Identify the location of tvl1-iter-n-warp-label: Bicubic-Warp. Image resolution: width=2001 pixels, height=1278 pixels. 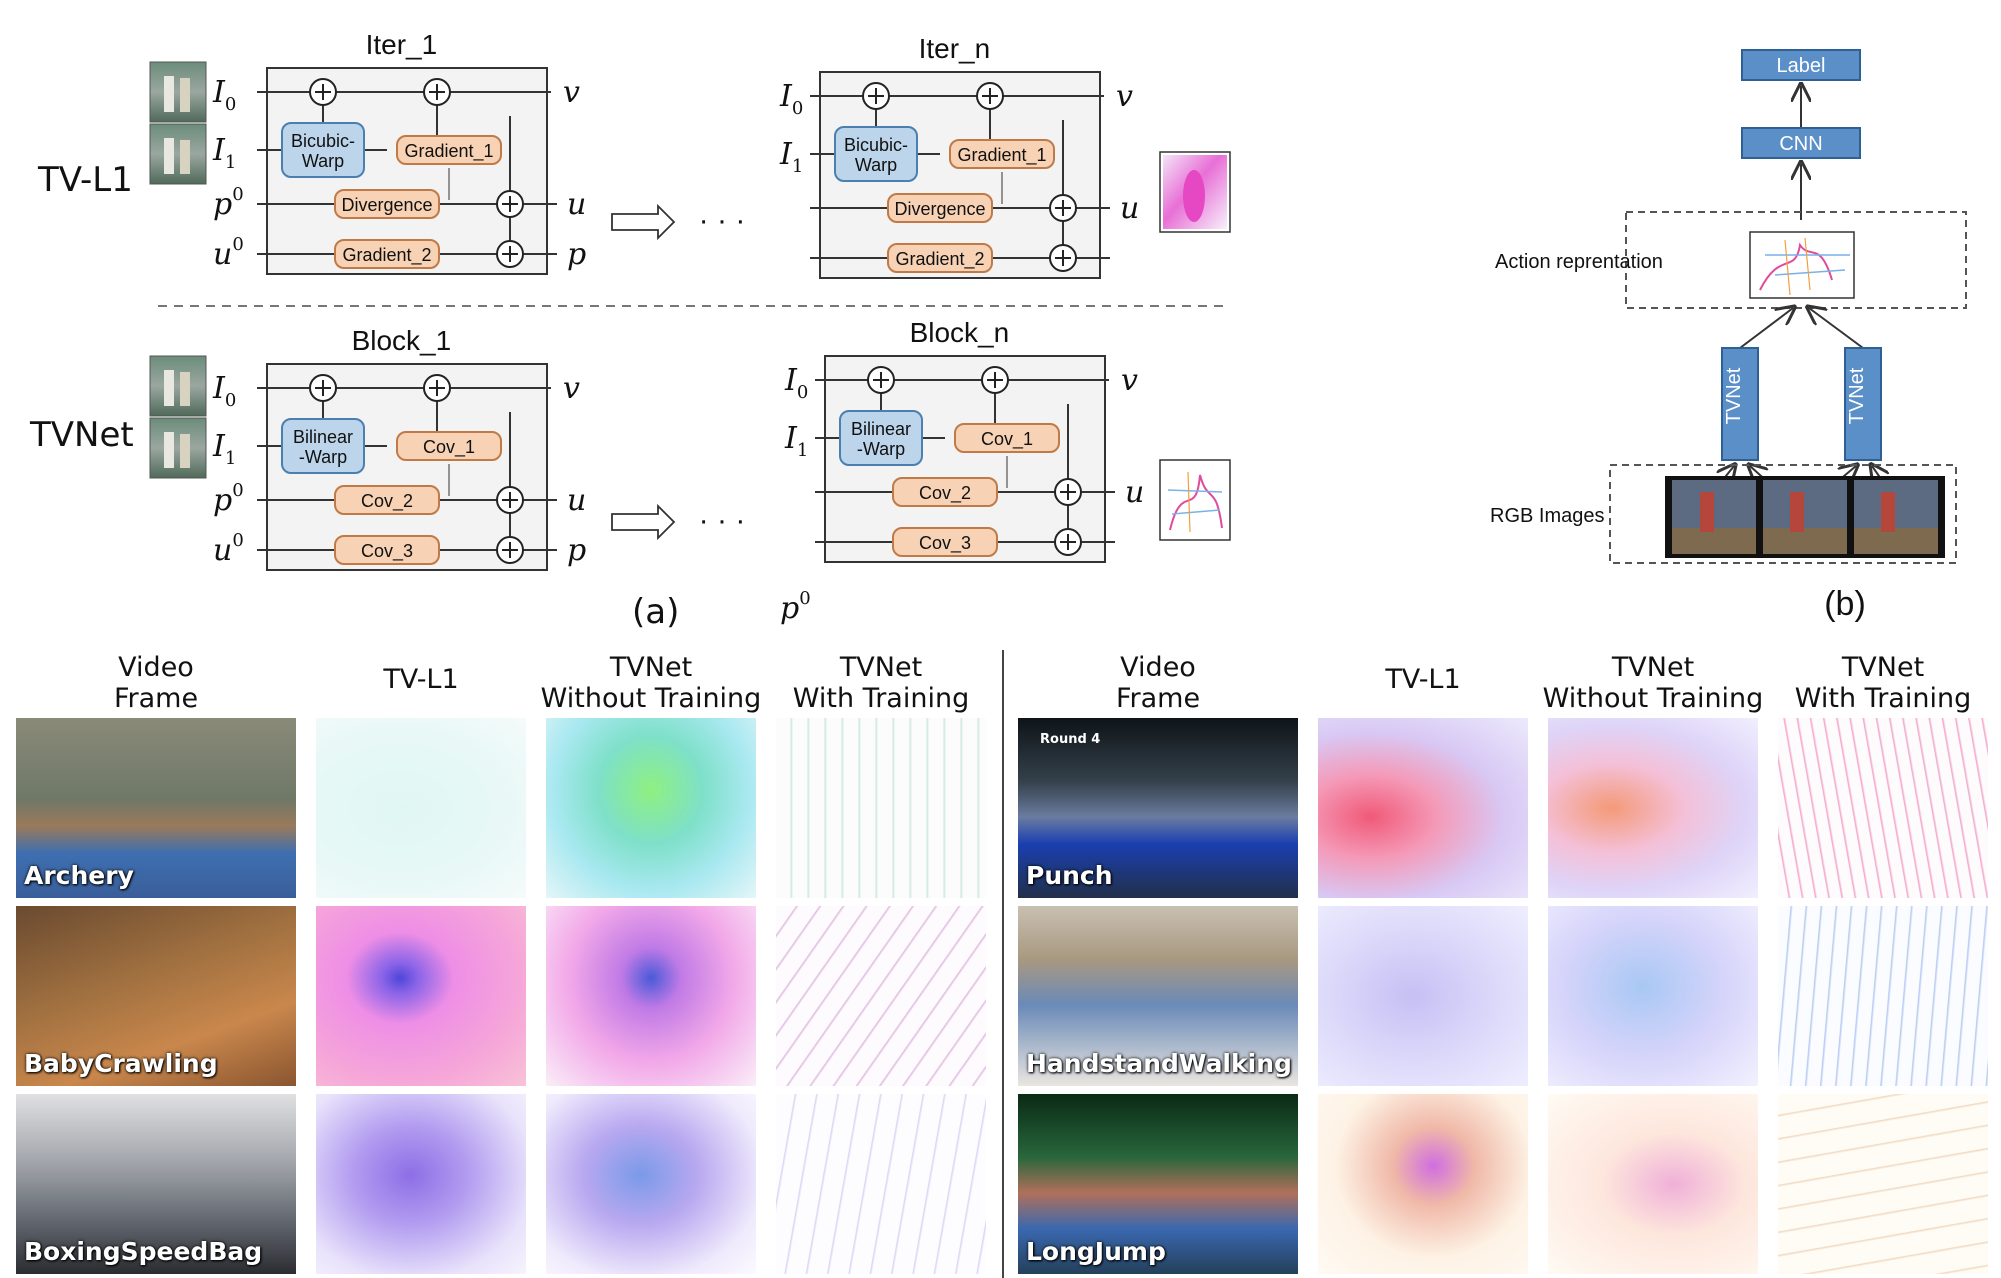
(876, 155).